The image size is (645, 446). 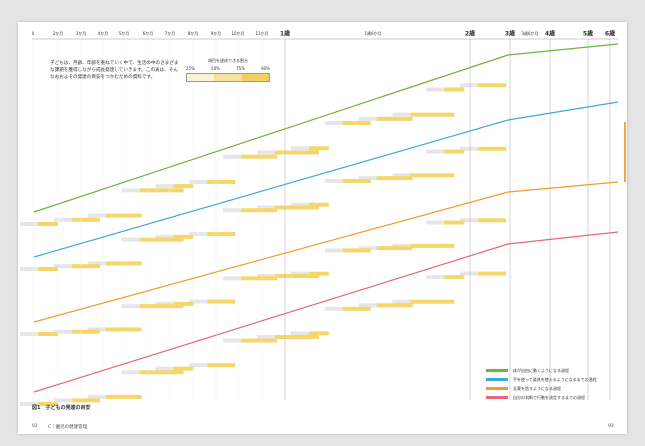 I want to click on year-label: 6歳, so click(x=610, y=34).